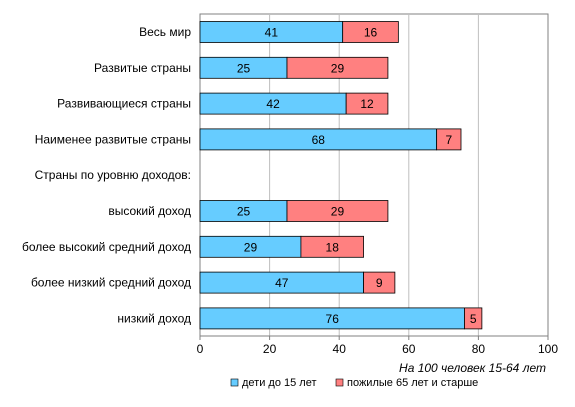 The width and height of the screenshot is (575, 407). Describe the element at coordinates (165, 32) in the screenshot. I see `category-label: Весь мир` at that location.